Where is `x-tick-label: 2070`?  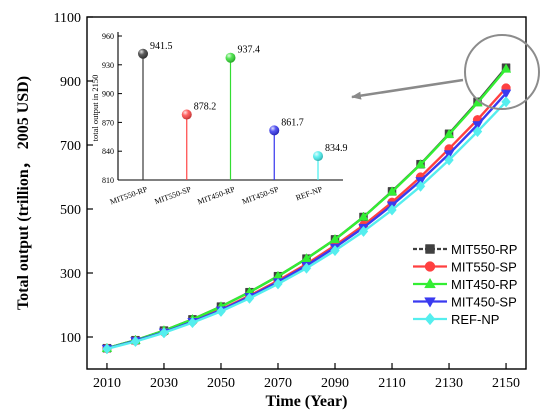
x-tick-label: 2070 is located at coordinates (278, 383).